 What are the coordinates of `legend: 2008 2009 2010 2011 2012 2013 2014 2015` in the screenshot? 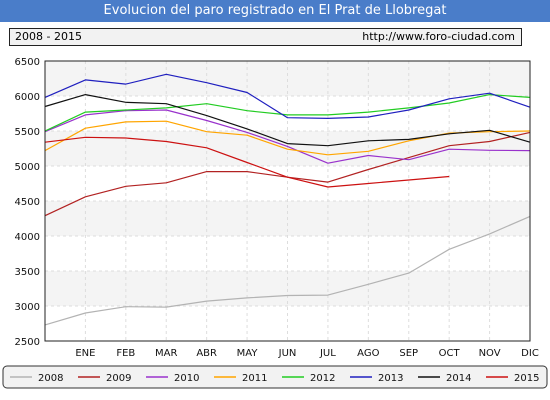 It's located at (275, 377).